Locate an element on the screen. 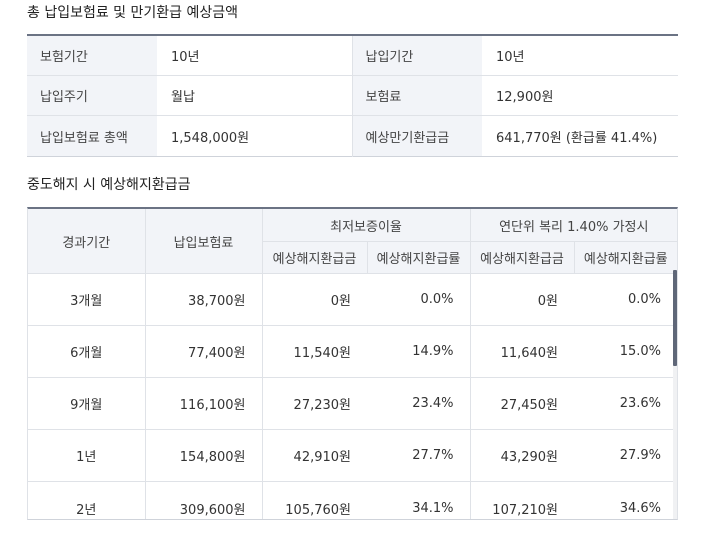 The image size is (707, 538). cell-comp-rate: 15.0% is located at coordinates (625, 351).